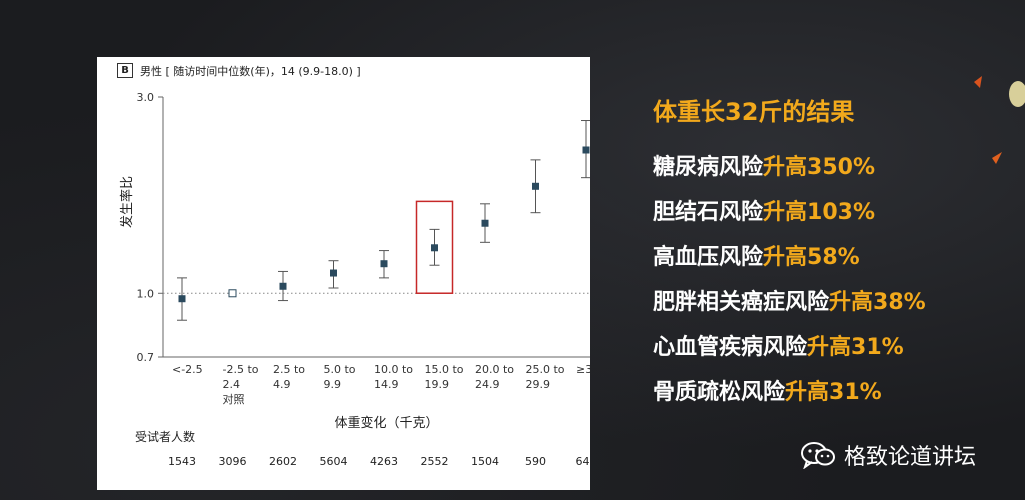  What do you see at coordinates (730, 347) in the screenshot?
I see `risk-label: 心血管疾病风险` at bounding box center [730, 347].